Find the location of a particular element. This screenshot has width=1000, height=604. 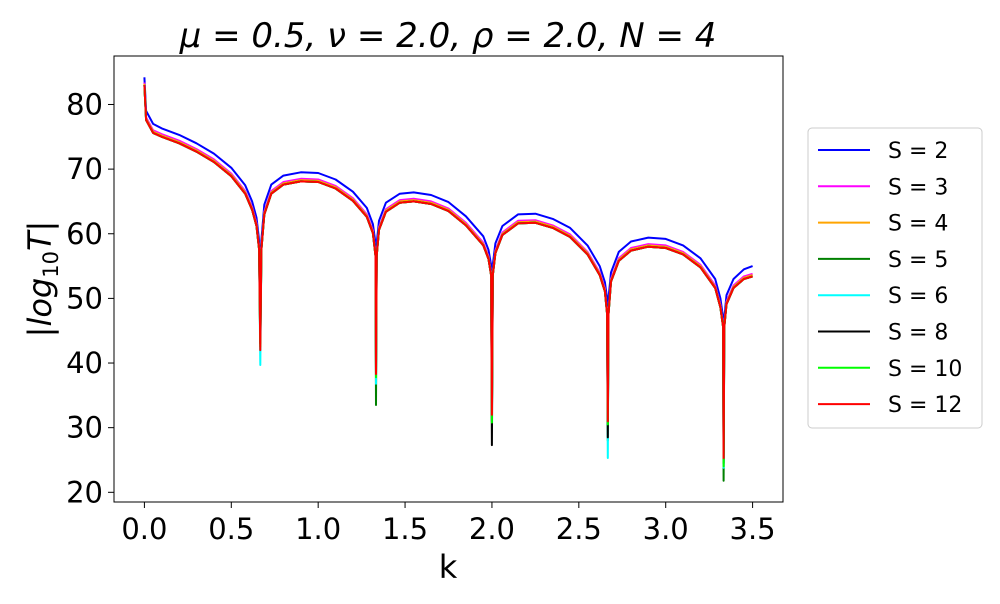

legend-label: S = 10 is located at coordinates (925, 369).